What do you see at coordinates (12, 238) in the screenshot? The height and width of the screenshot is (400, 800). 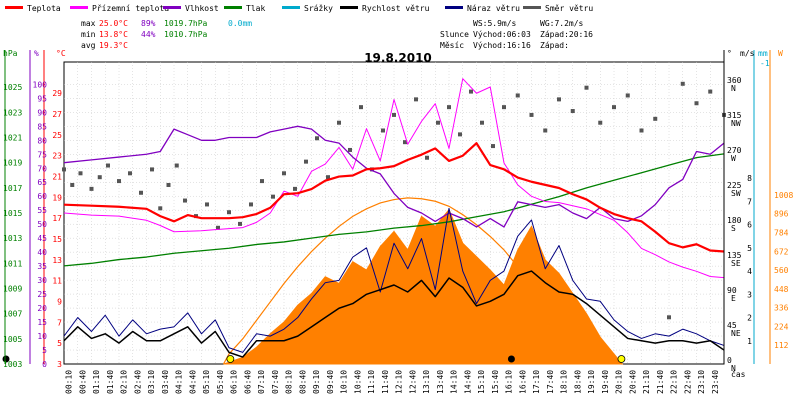 I see `tick-hpa: 1013` at bounding box center [12, 238].